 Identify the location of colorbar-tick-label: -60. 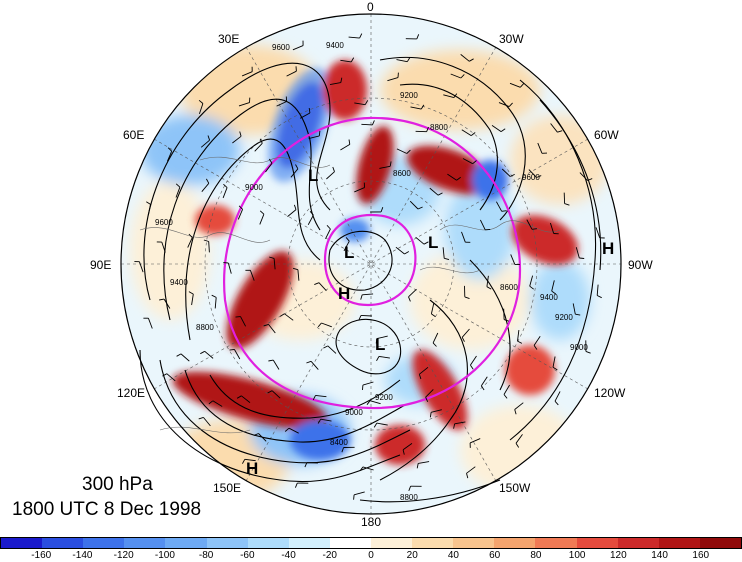
(247, 555).